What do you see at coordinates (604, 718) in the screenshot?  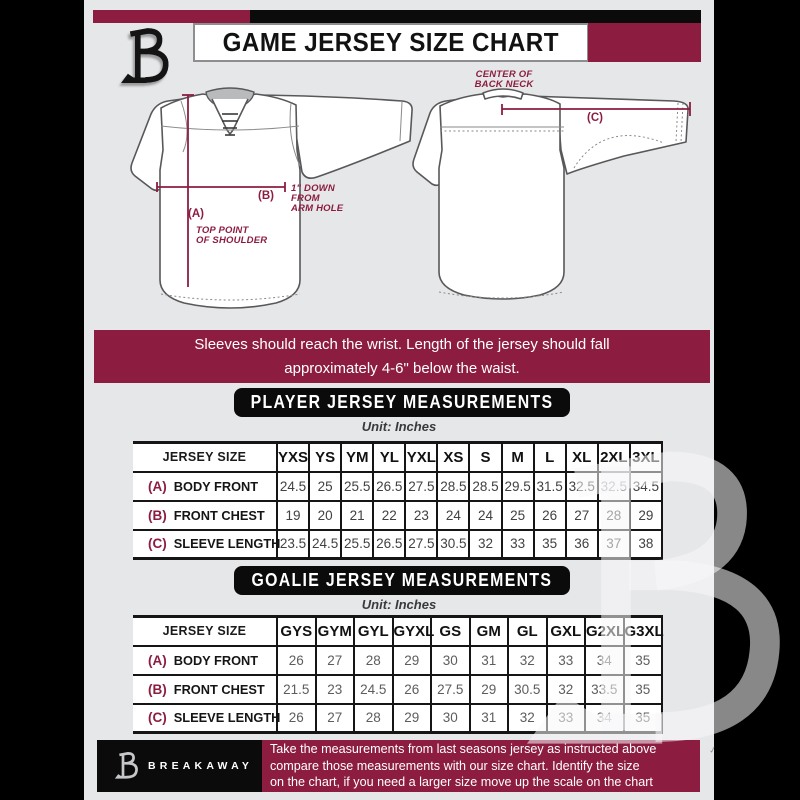 I see `measurement-value: 34` at bounding box center [604, 718].